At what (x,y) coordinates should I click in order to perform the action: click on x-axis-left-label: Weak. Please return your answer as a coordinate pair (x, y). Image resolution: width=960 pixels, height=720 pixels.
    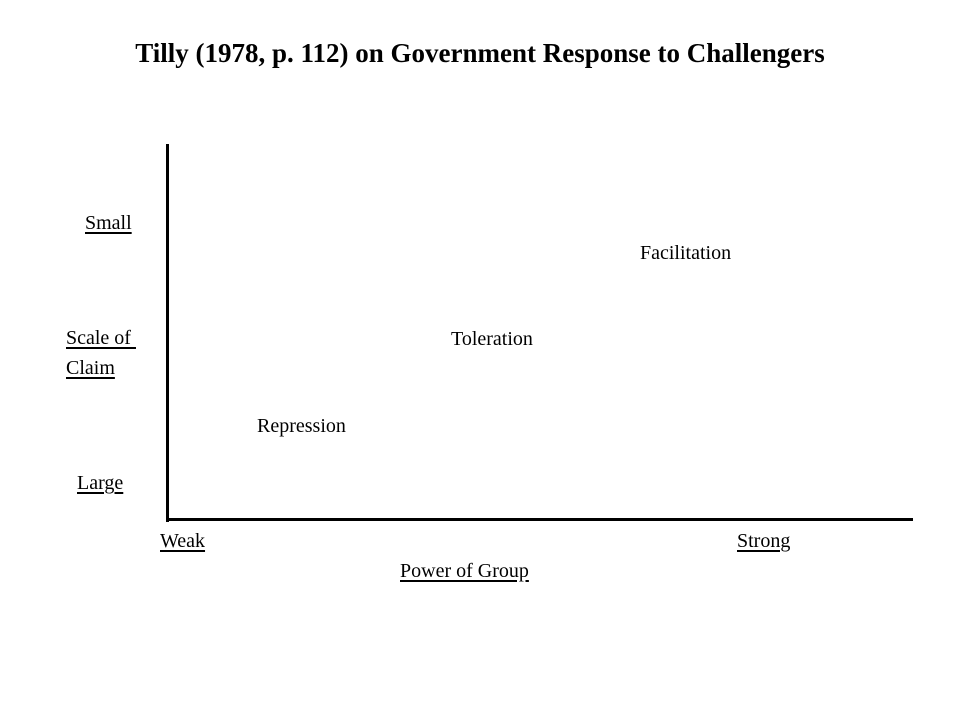
    Looking at the image, I should click on (183, 541).